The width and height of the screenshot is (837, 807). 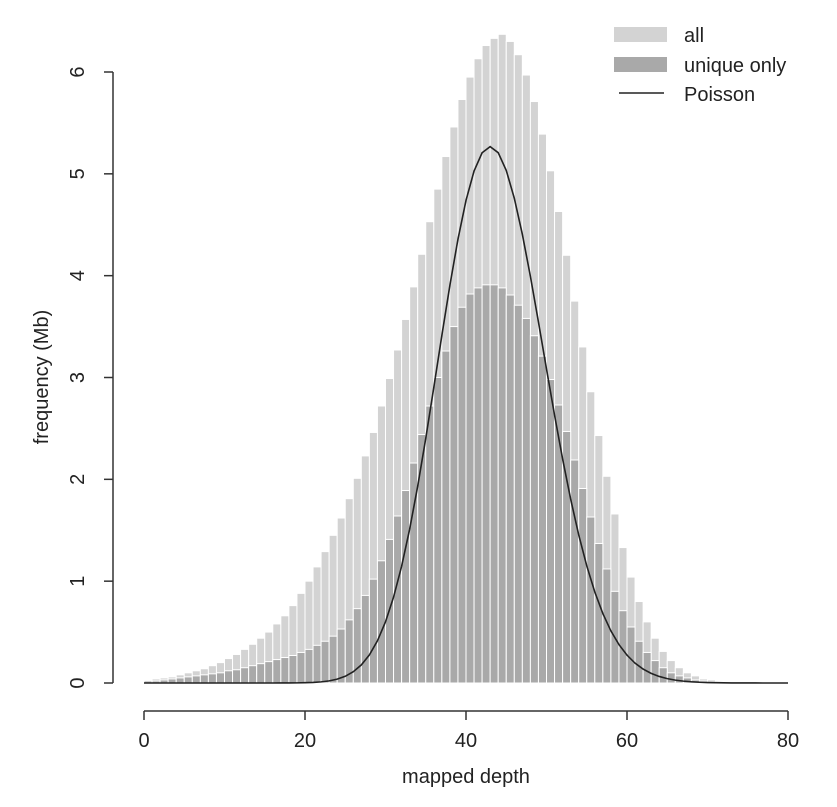 I want to click on x-tick-label: 0, so click(x=143, y=741).